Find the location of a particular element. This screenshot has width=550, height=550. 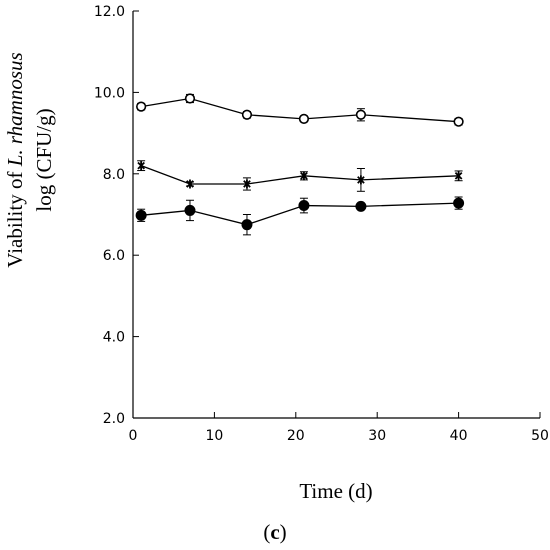

panel-label: (c) is located at coordinates (274, 532).